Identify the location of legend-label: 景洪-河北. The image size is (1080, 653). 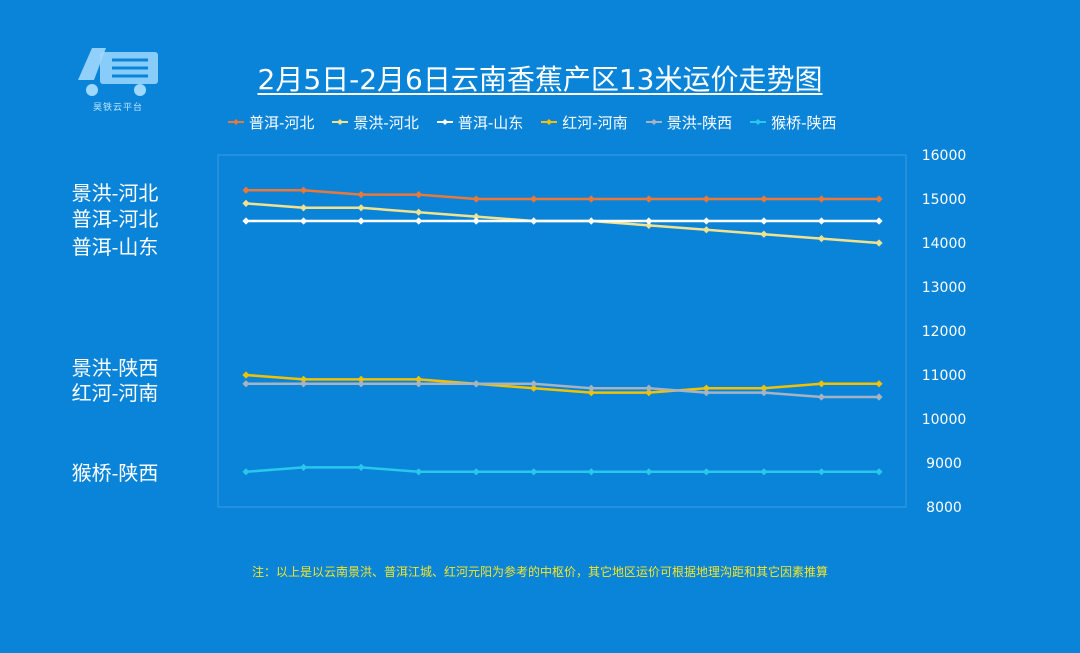
(386, 122).